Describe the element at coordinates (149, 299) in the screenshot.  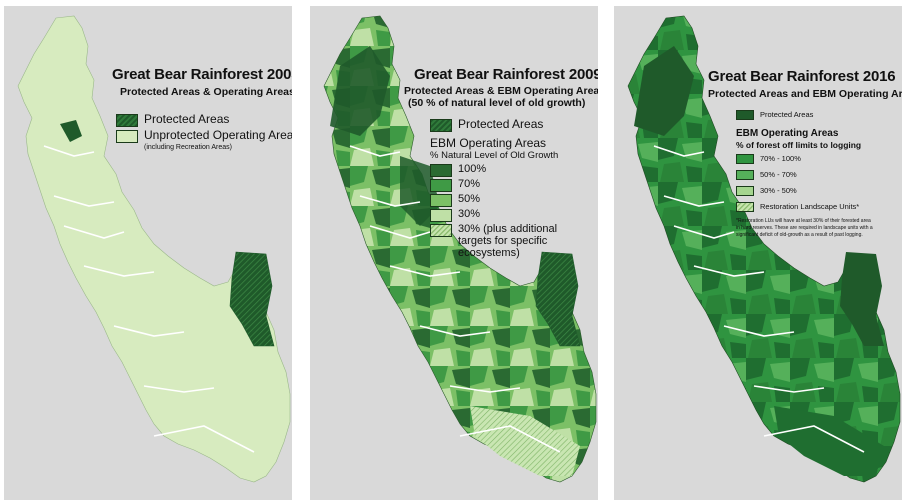
I see `fjord-lines` at that location.